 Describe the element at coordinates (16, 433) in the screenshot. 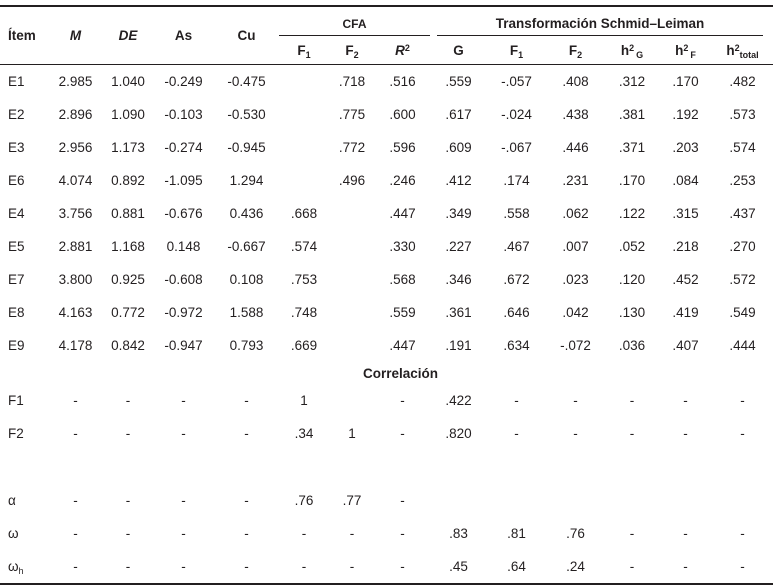

I see `row-label: F2` at that location.